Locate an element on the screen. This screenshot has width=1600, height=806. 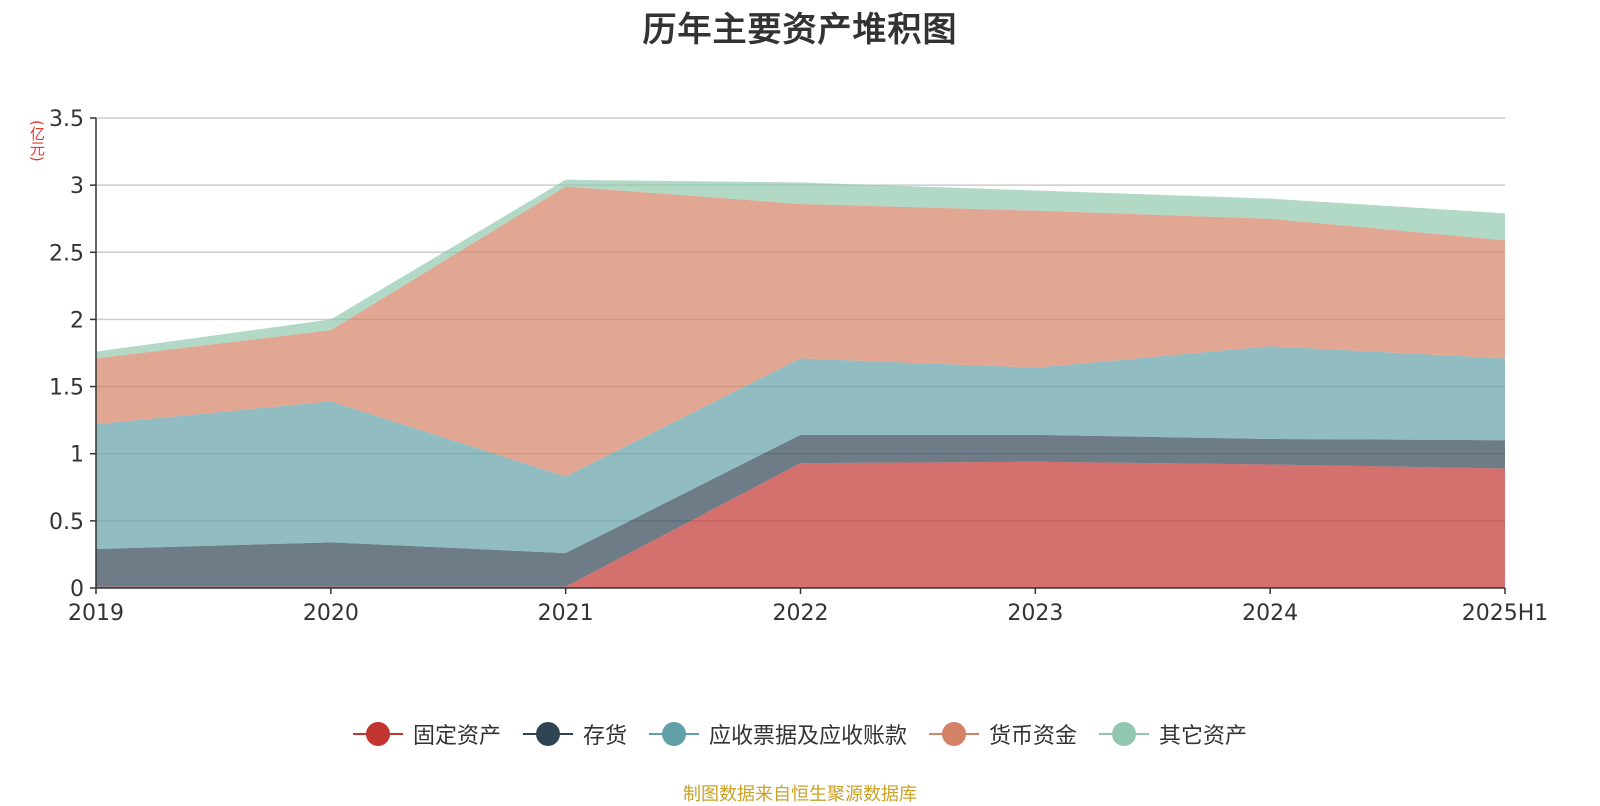
legend-item-0: 固定资产 is located at coordinates (426, 734).